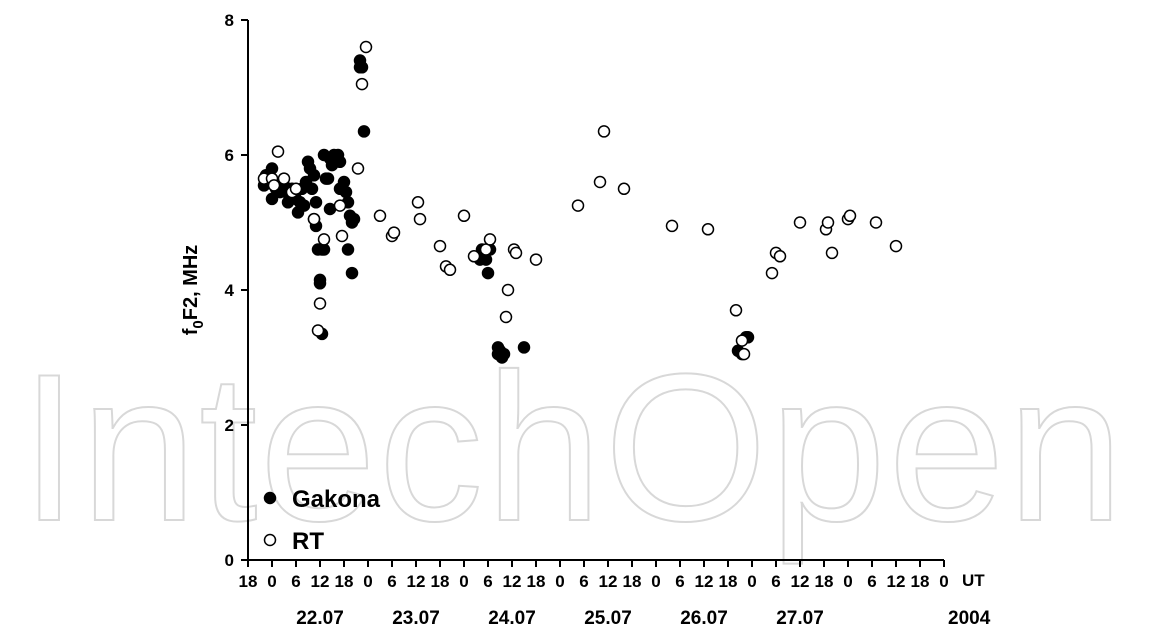  I want to click on y-axis: 0 2 4 6 8, so click(237, 290).